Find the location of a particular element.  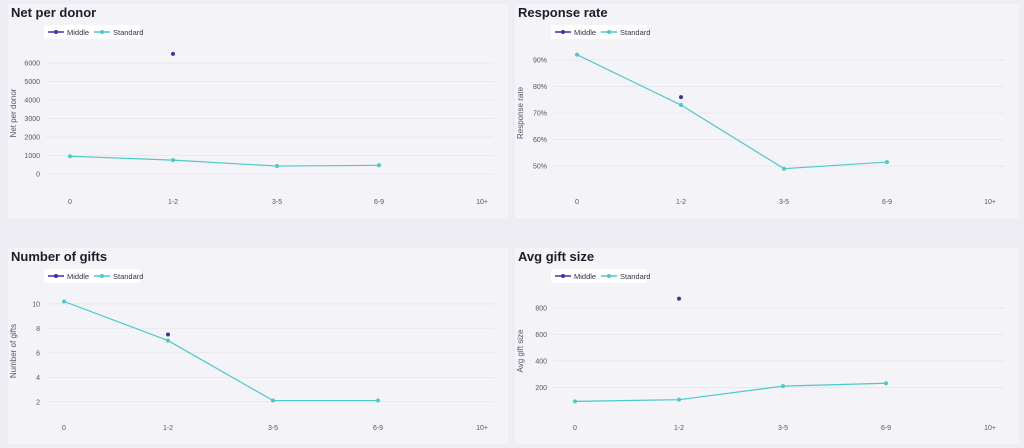

chart-title: Response rate is located at coordinates (563, 12).